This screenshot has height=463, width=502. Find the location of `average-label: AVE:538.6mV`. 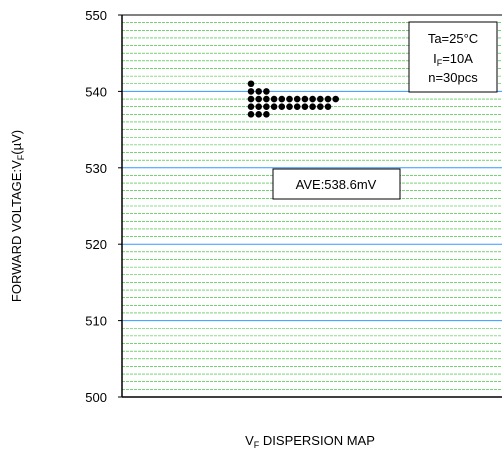

average-label: AVE:538.6mV is located at coordinates (336, 184).